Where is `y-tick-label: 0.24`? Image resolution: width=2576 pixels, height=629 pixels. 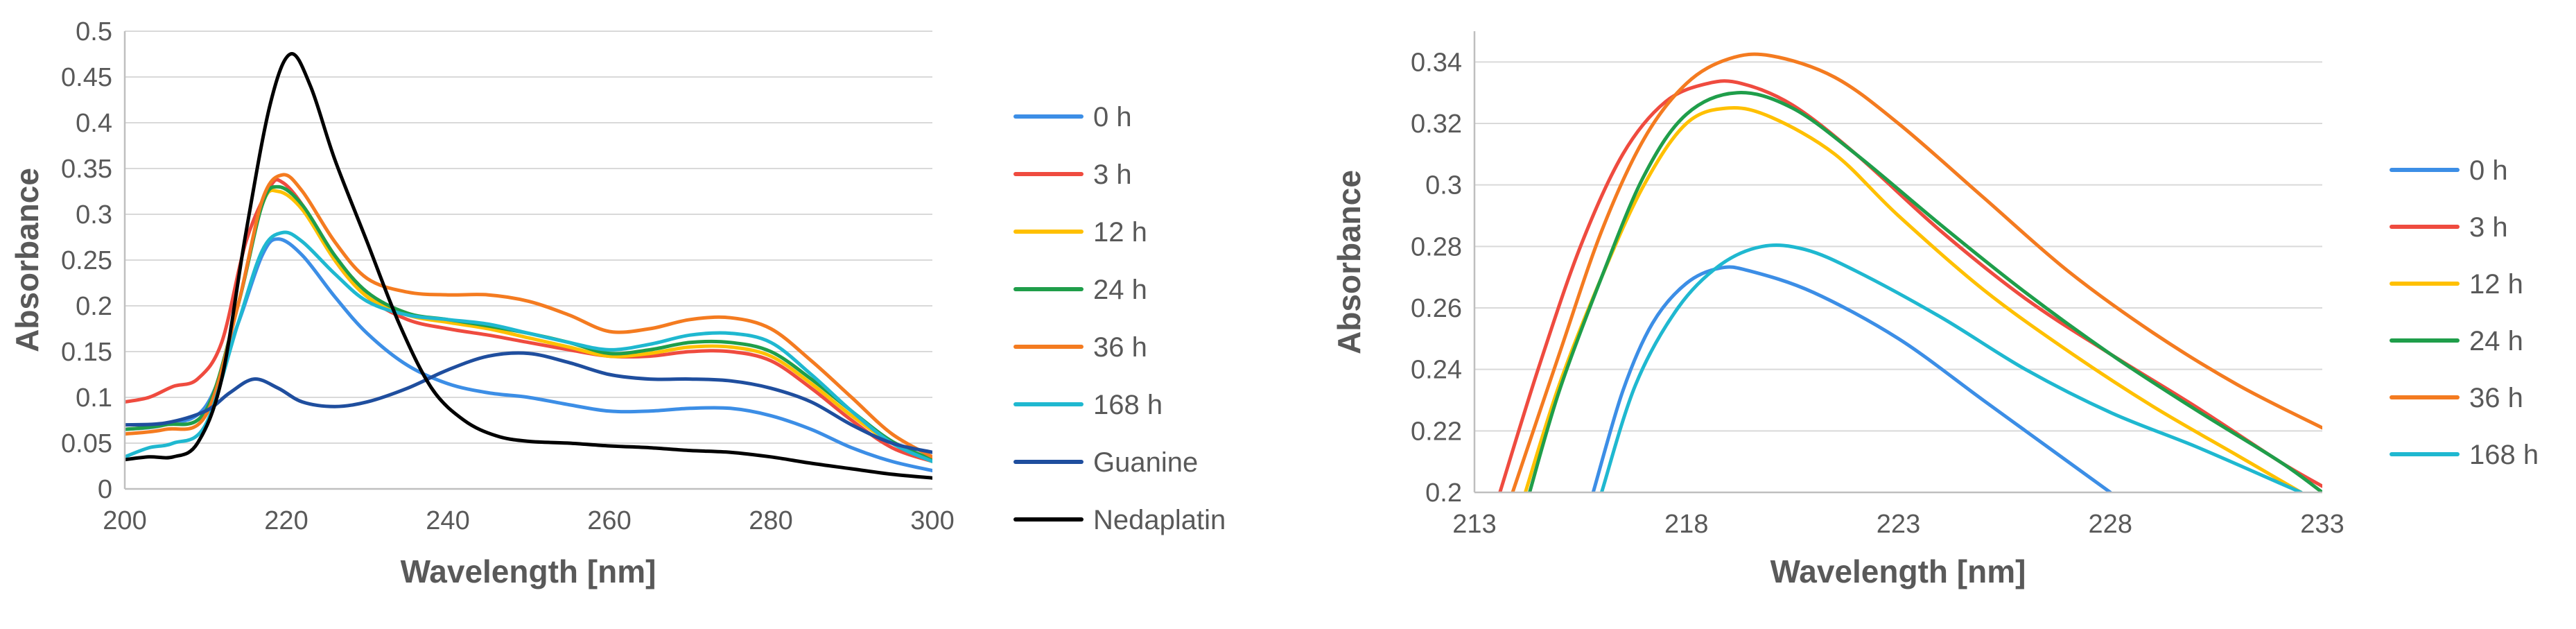 y-tick-label: 0.24 is located at coordinates (1436, 371).